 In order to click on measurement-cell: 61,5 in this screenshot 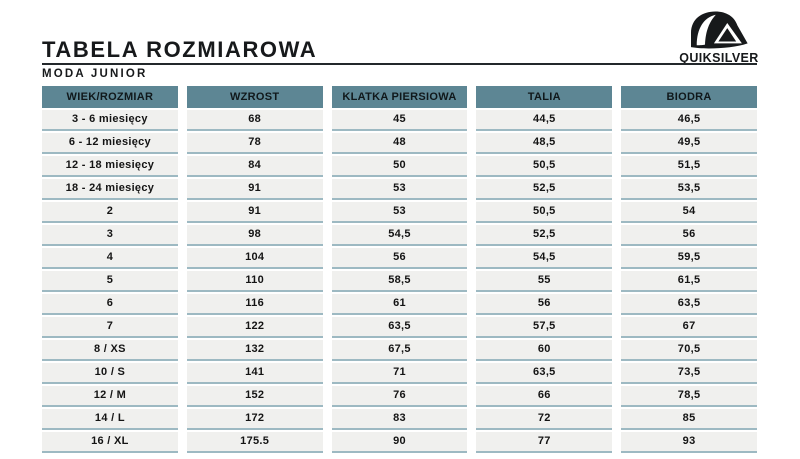, I will do `click(689, 281)`.